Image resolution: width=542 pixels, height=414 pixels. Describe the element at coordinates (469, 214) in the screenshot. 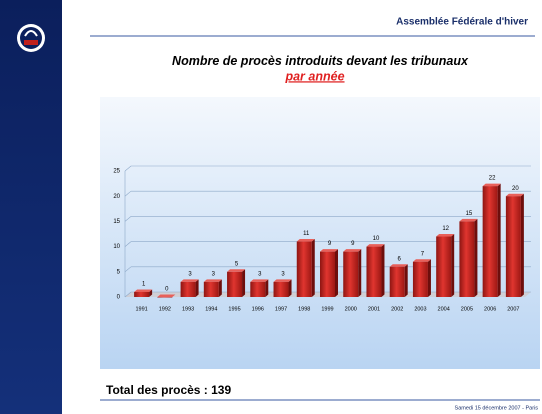

I see `value-label: 15` at that location.